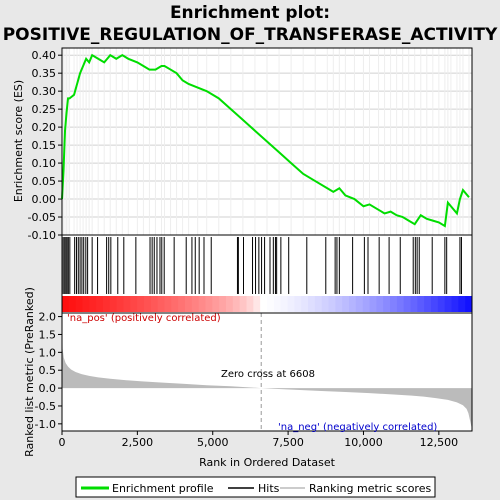  I want to click on es-y-tick-label: 0.30, so click(44, 91).